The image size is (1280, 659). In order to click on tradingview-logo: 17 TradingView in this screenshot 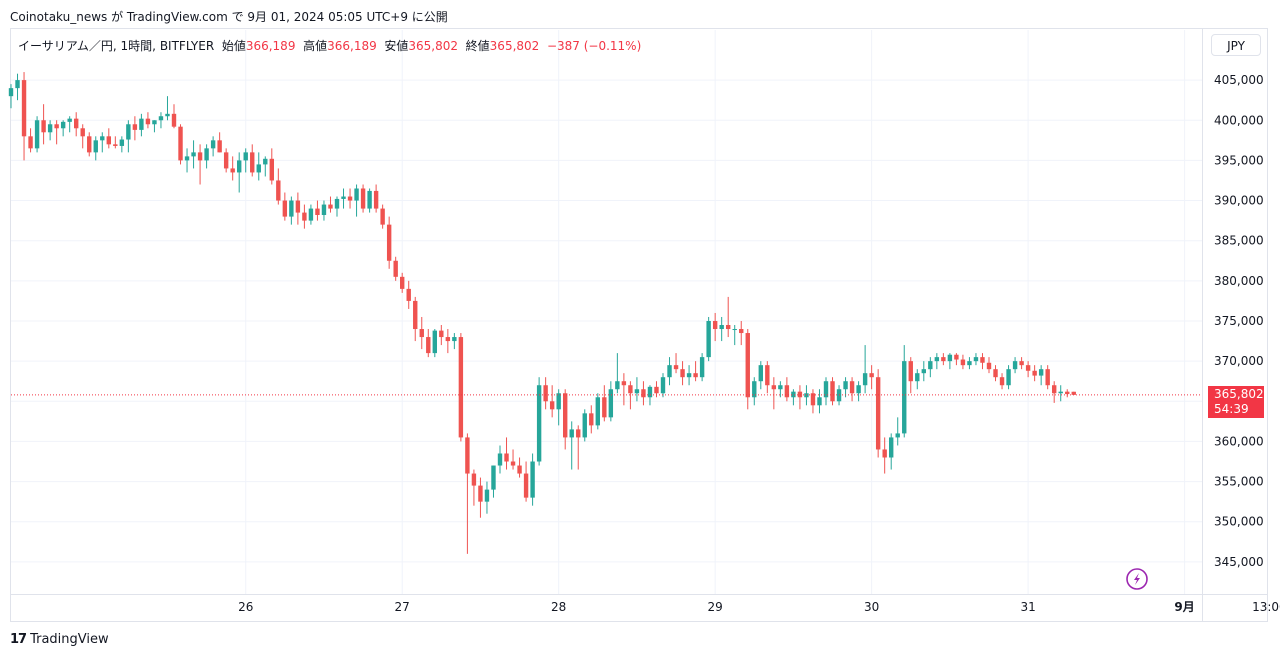, I will do `click(59, 639)`.